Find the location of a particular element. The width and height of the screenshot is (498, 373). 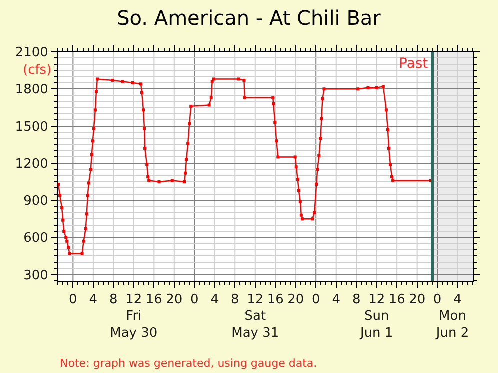

x2-tick-label: Fri May 30 is located at coordinates (134, 325).